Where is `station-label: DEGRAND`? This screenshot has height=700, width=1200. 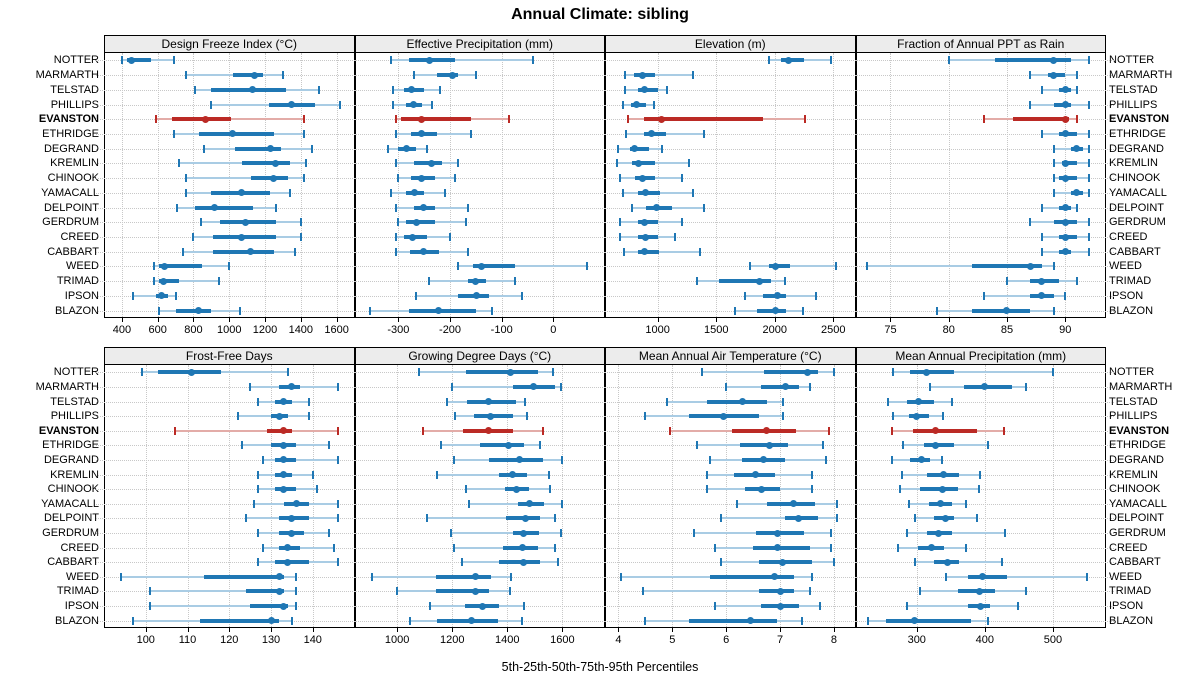
station-label: DEGRAND is located at coordinates (71, 459).